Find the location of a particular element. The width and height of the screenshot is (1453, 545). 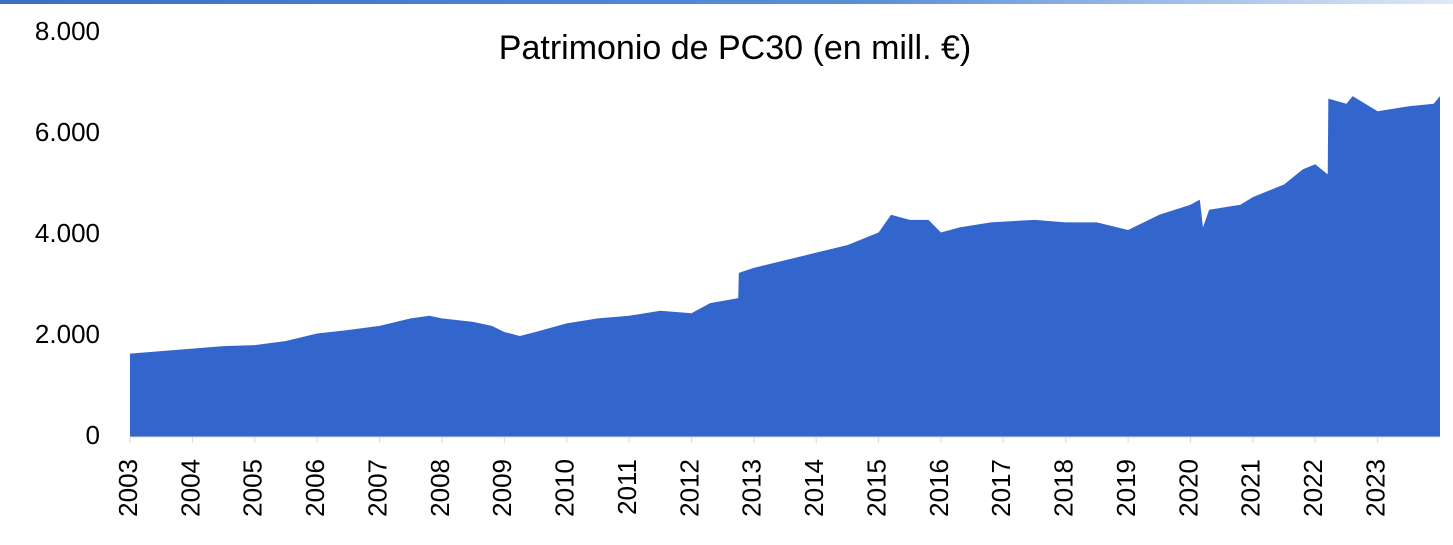

x-tick-label: 2015 is located at coordinates (876, 488).